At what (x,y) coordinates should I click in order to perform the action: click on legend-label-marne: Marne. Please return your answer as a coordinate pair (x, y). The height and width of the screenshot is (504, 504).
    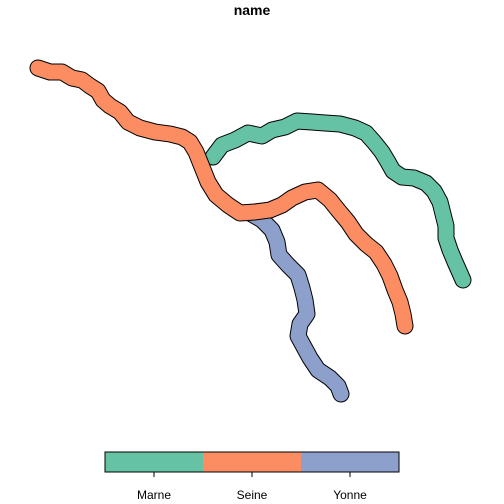
    Looking at the image, I should click on (154, 495).